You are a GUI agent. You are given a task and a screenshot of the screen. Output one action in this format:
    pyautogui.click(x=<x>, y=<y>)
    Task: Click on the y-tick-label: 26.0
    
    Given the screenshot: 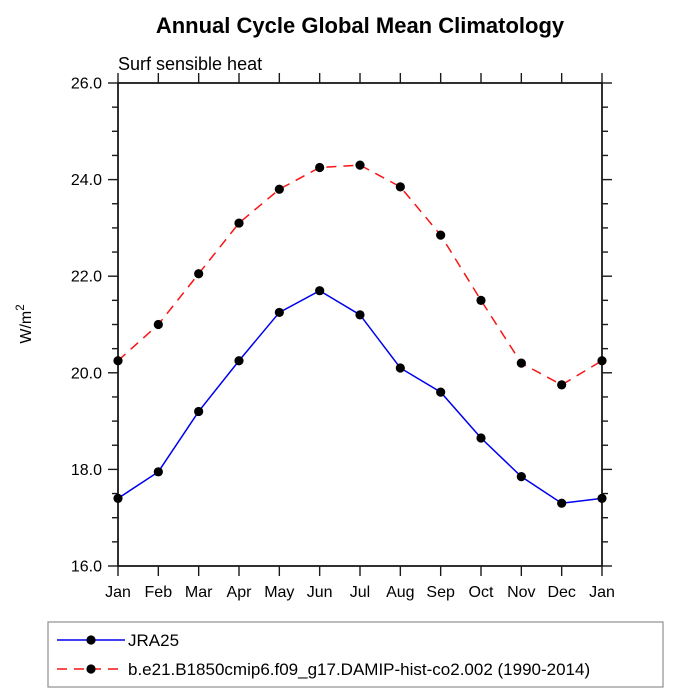 What is the action you would take?
    pyautogui.click(x=86, y=84)
    